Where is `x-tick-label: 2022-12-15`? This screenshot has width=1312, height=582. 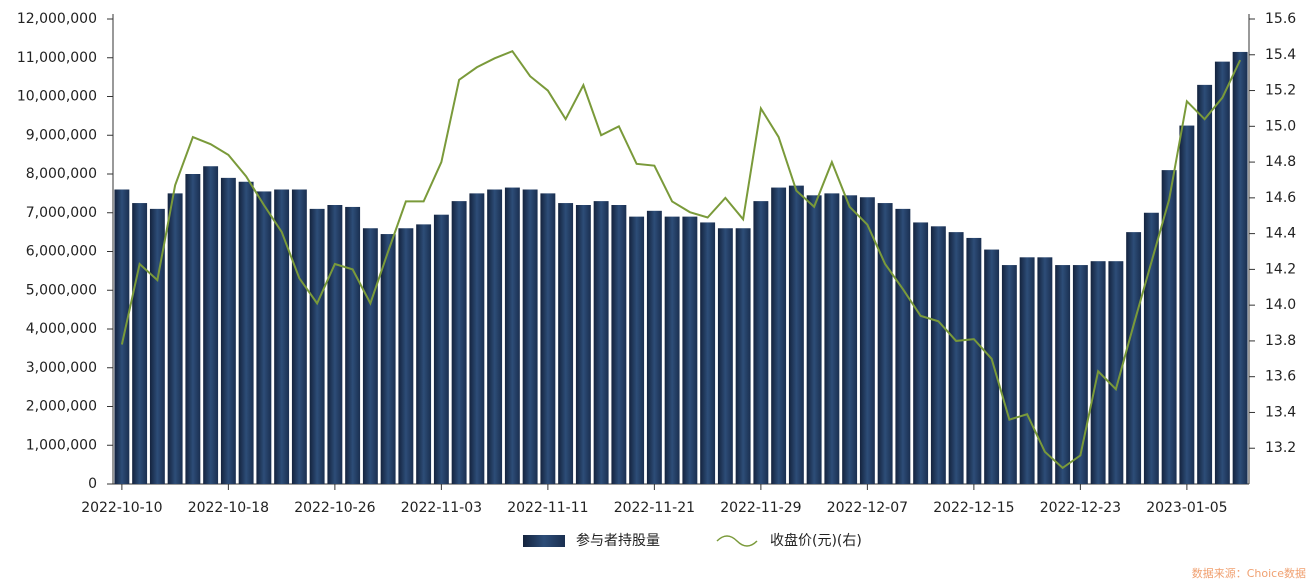 x-tick-label: 2022-12-15 is located at coordinates (973, 508).